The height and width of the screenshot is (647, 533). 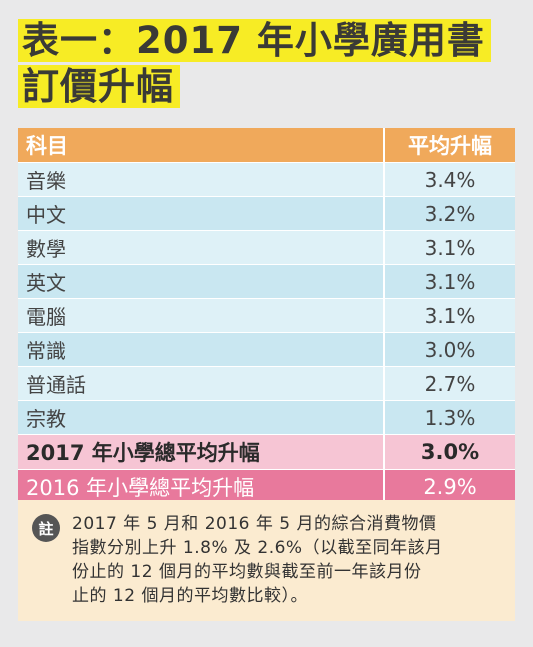 What do you see at coordinates (46, 351) in the screenshot?
I see `row-subject: 常識` at bounding box center [46, 351].